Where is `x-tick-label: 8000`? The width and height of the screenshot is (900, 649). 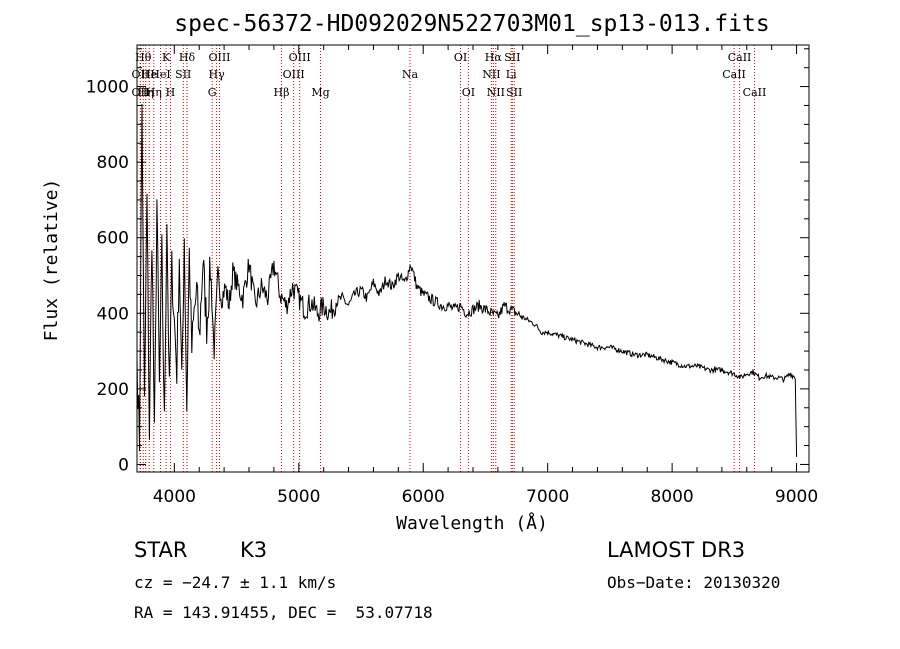 x-tick-label: 8000 is located at coordinates (671, 497).